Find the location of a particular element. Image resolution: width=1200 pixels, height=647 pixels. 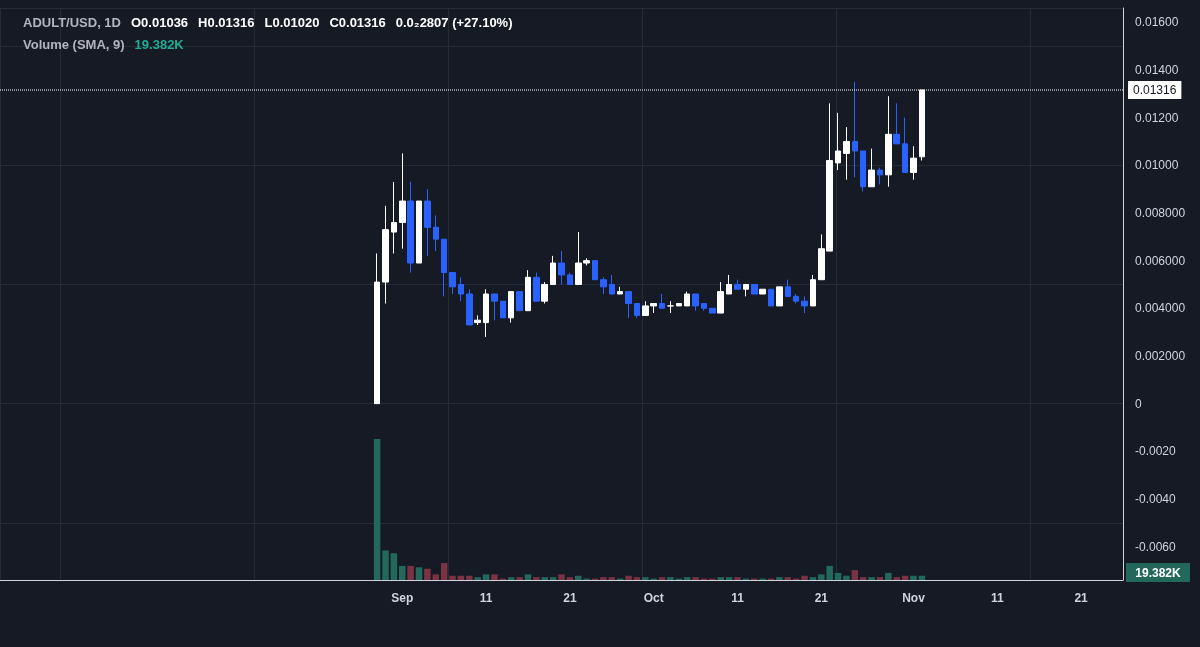

y-tick-label: -0.0040 is located at coordinates (1156, 498).